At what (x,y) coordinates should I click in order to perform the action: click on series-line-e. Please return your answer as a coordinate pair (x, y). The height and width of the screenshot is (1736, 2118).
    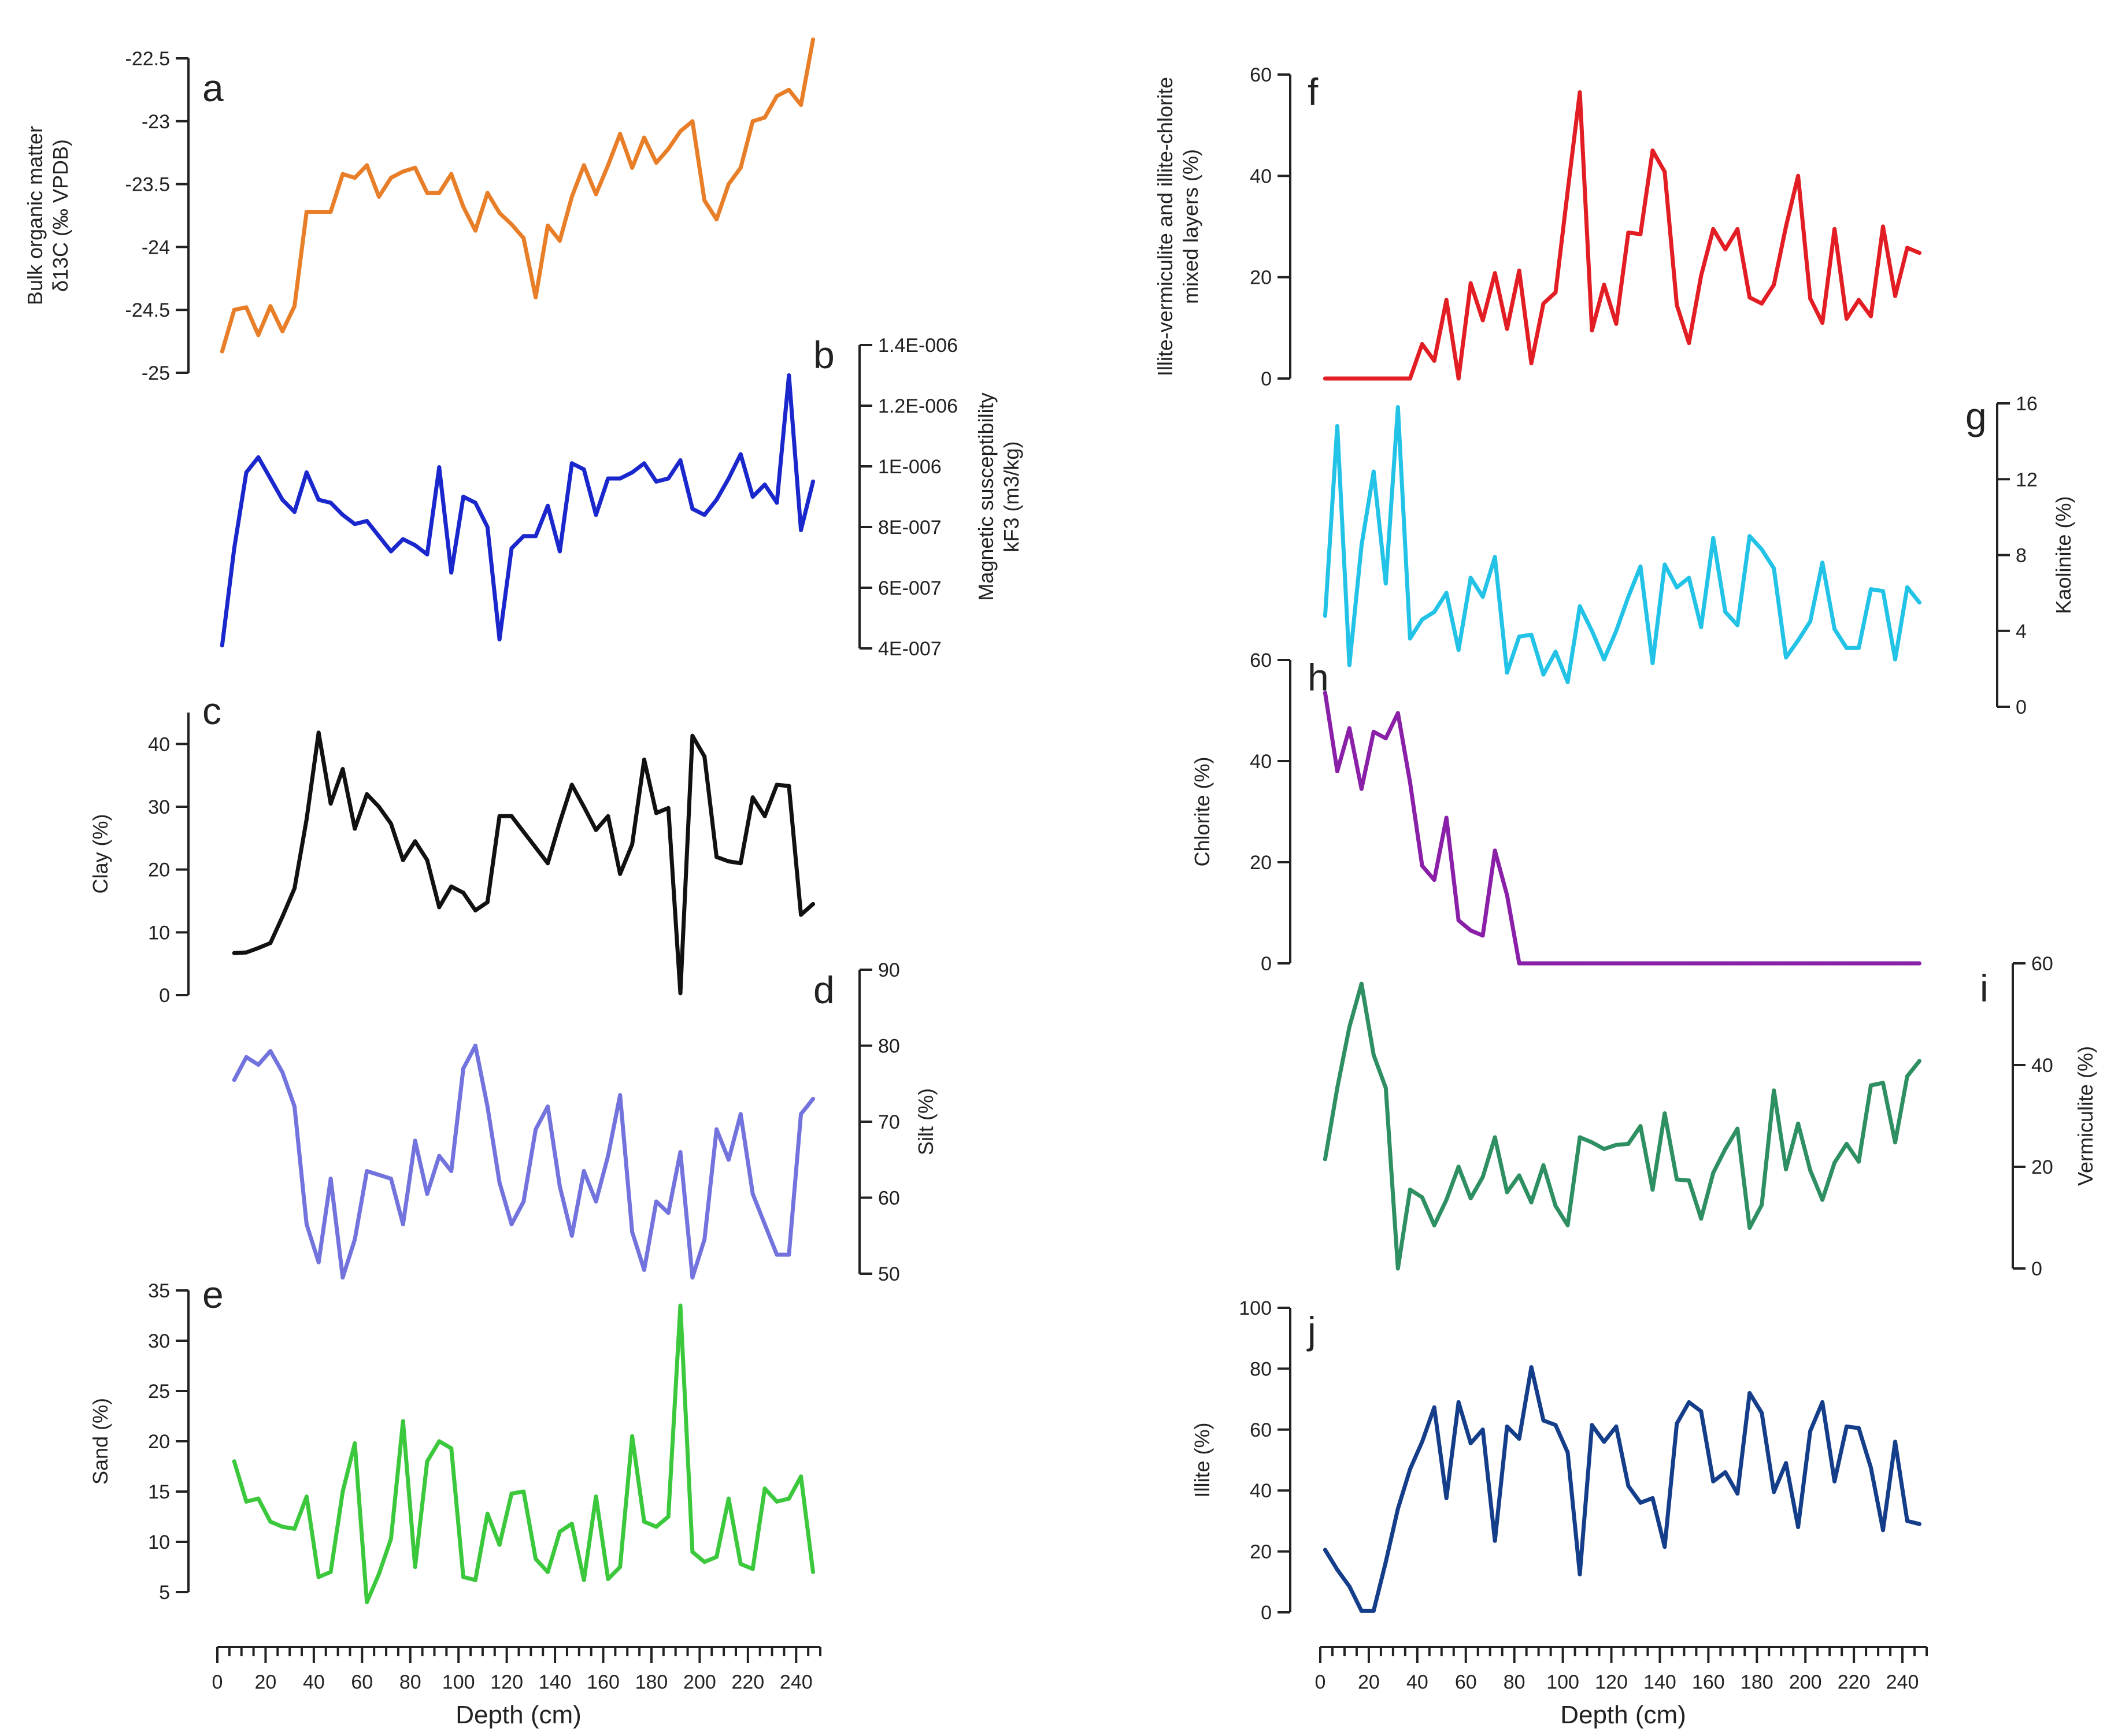
    Looking at the image, I should click on (523, 1453).